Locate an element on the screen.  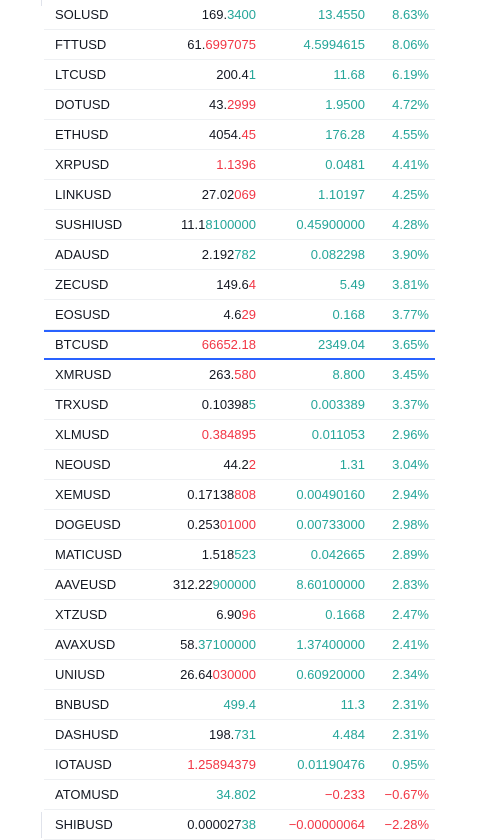
last-price-changed-digits: 6997075 is located at coordinates (230, 44).